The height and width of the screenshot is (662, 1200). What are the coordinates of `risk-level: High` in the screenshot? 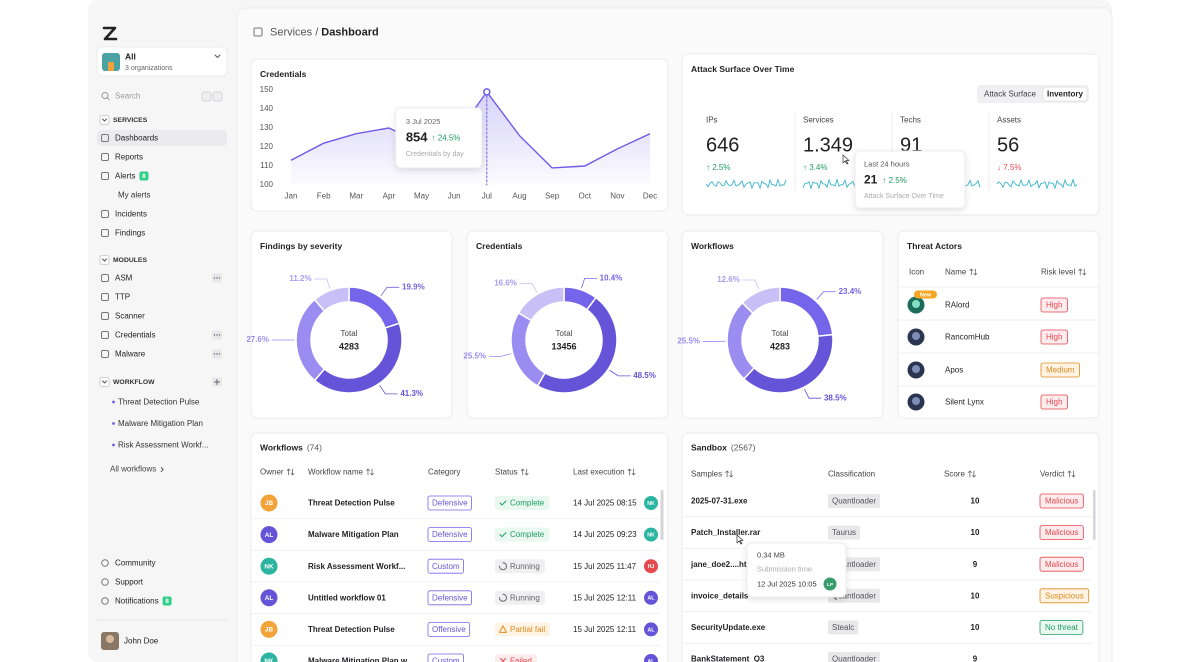 It's located at (1054, 337).